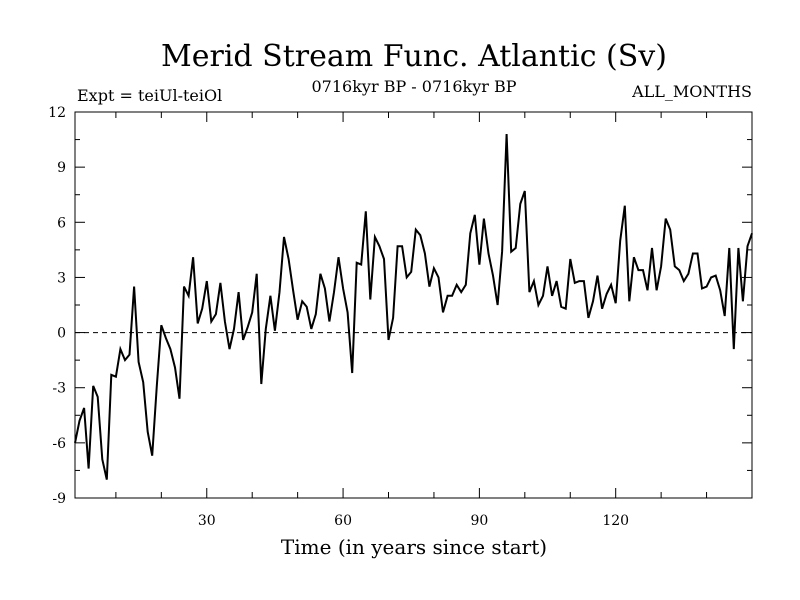 This screenshot has width=800, height=600. What do you see at coordinates (207, 521) in the screenshot?
I see `x-tick-label: 30` at bounding box center [207, 521].